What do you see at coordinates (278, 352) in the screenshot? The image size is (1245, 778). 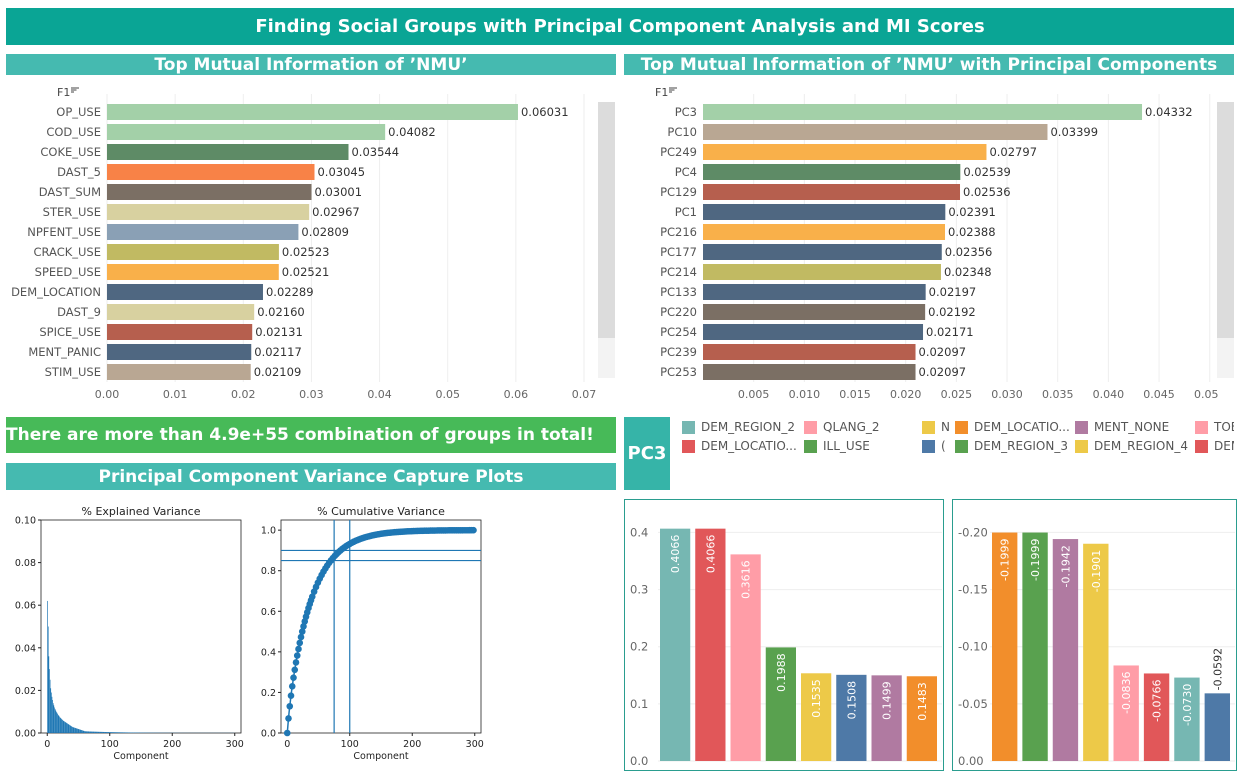 I see `bar-value-label: 0.02117` at bounding box center [278, 352].